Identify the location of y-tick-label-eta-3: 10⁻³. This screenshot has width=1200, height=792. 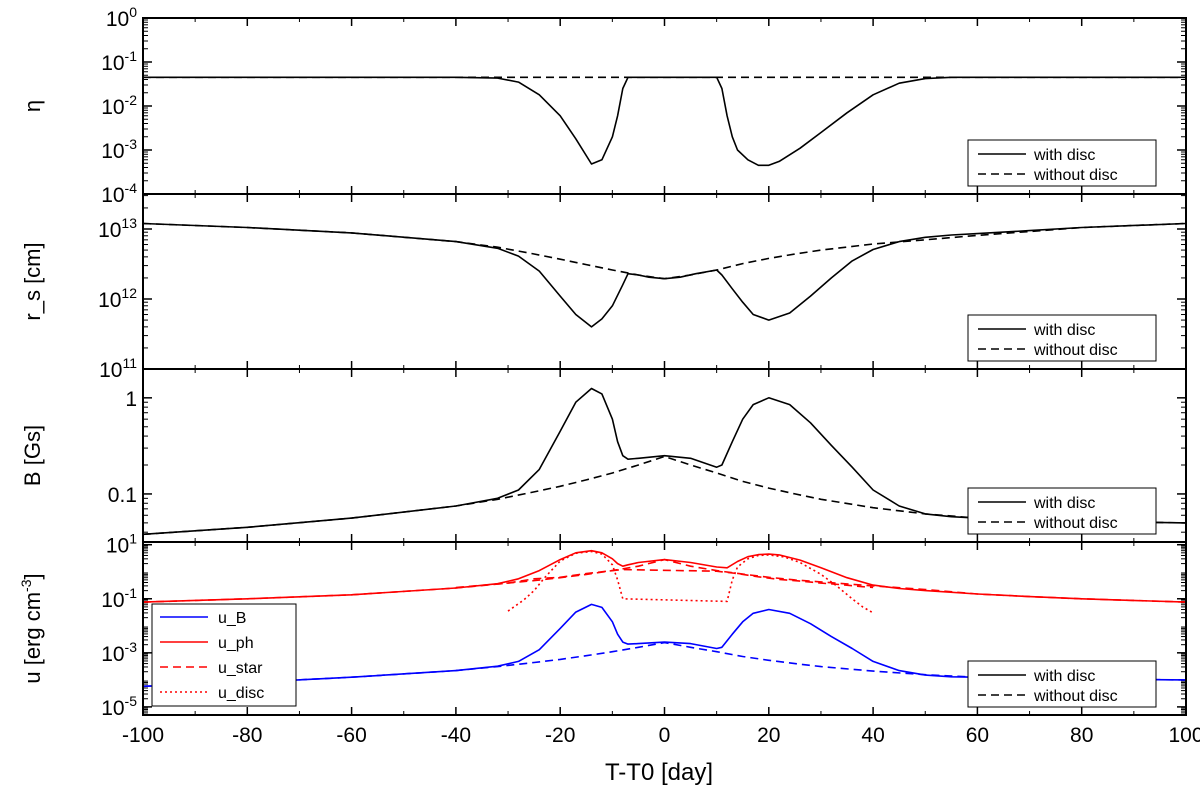
(119, 149).